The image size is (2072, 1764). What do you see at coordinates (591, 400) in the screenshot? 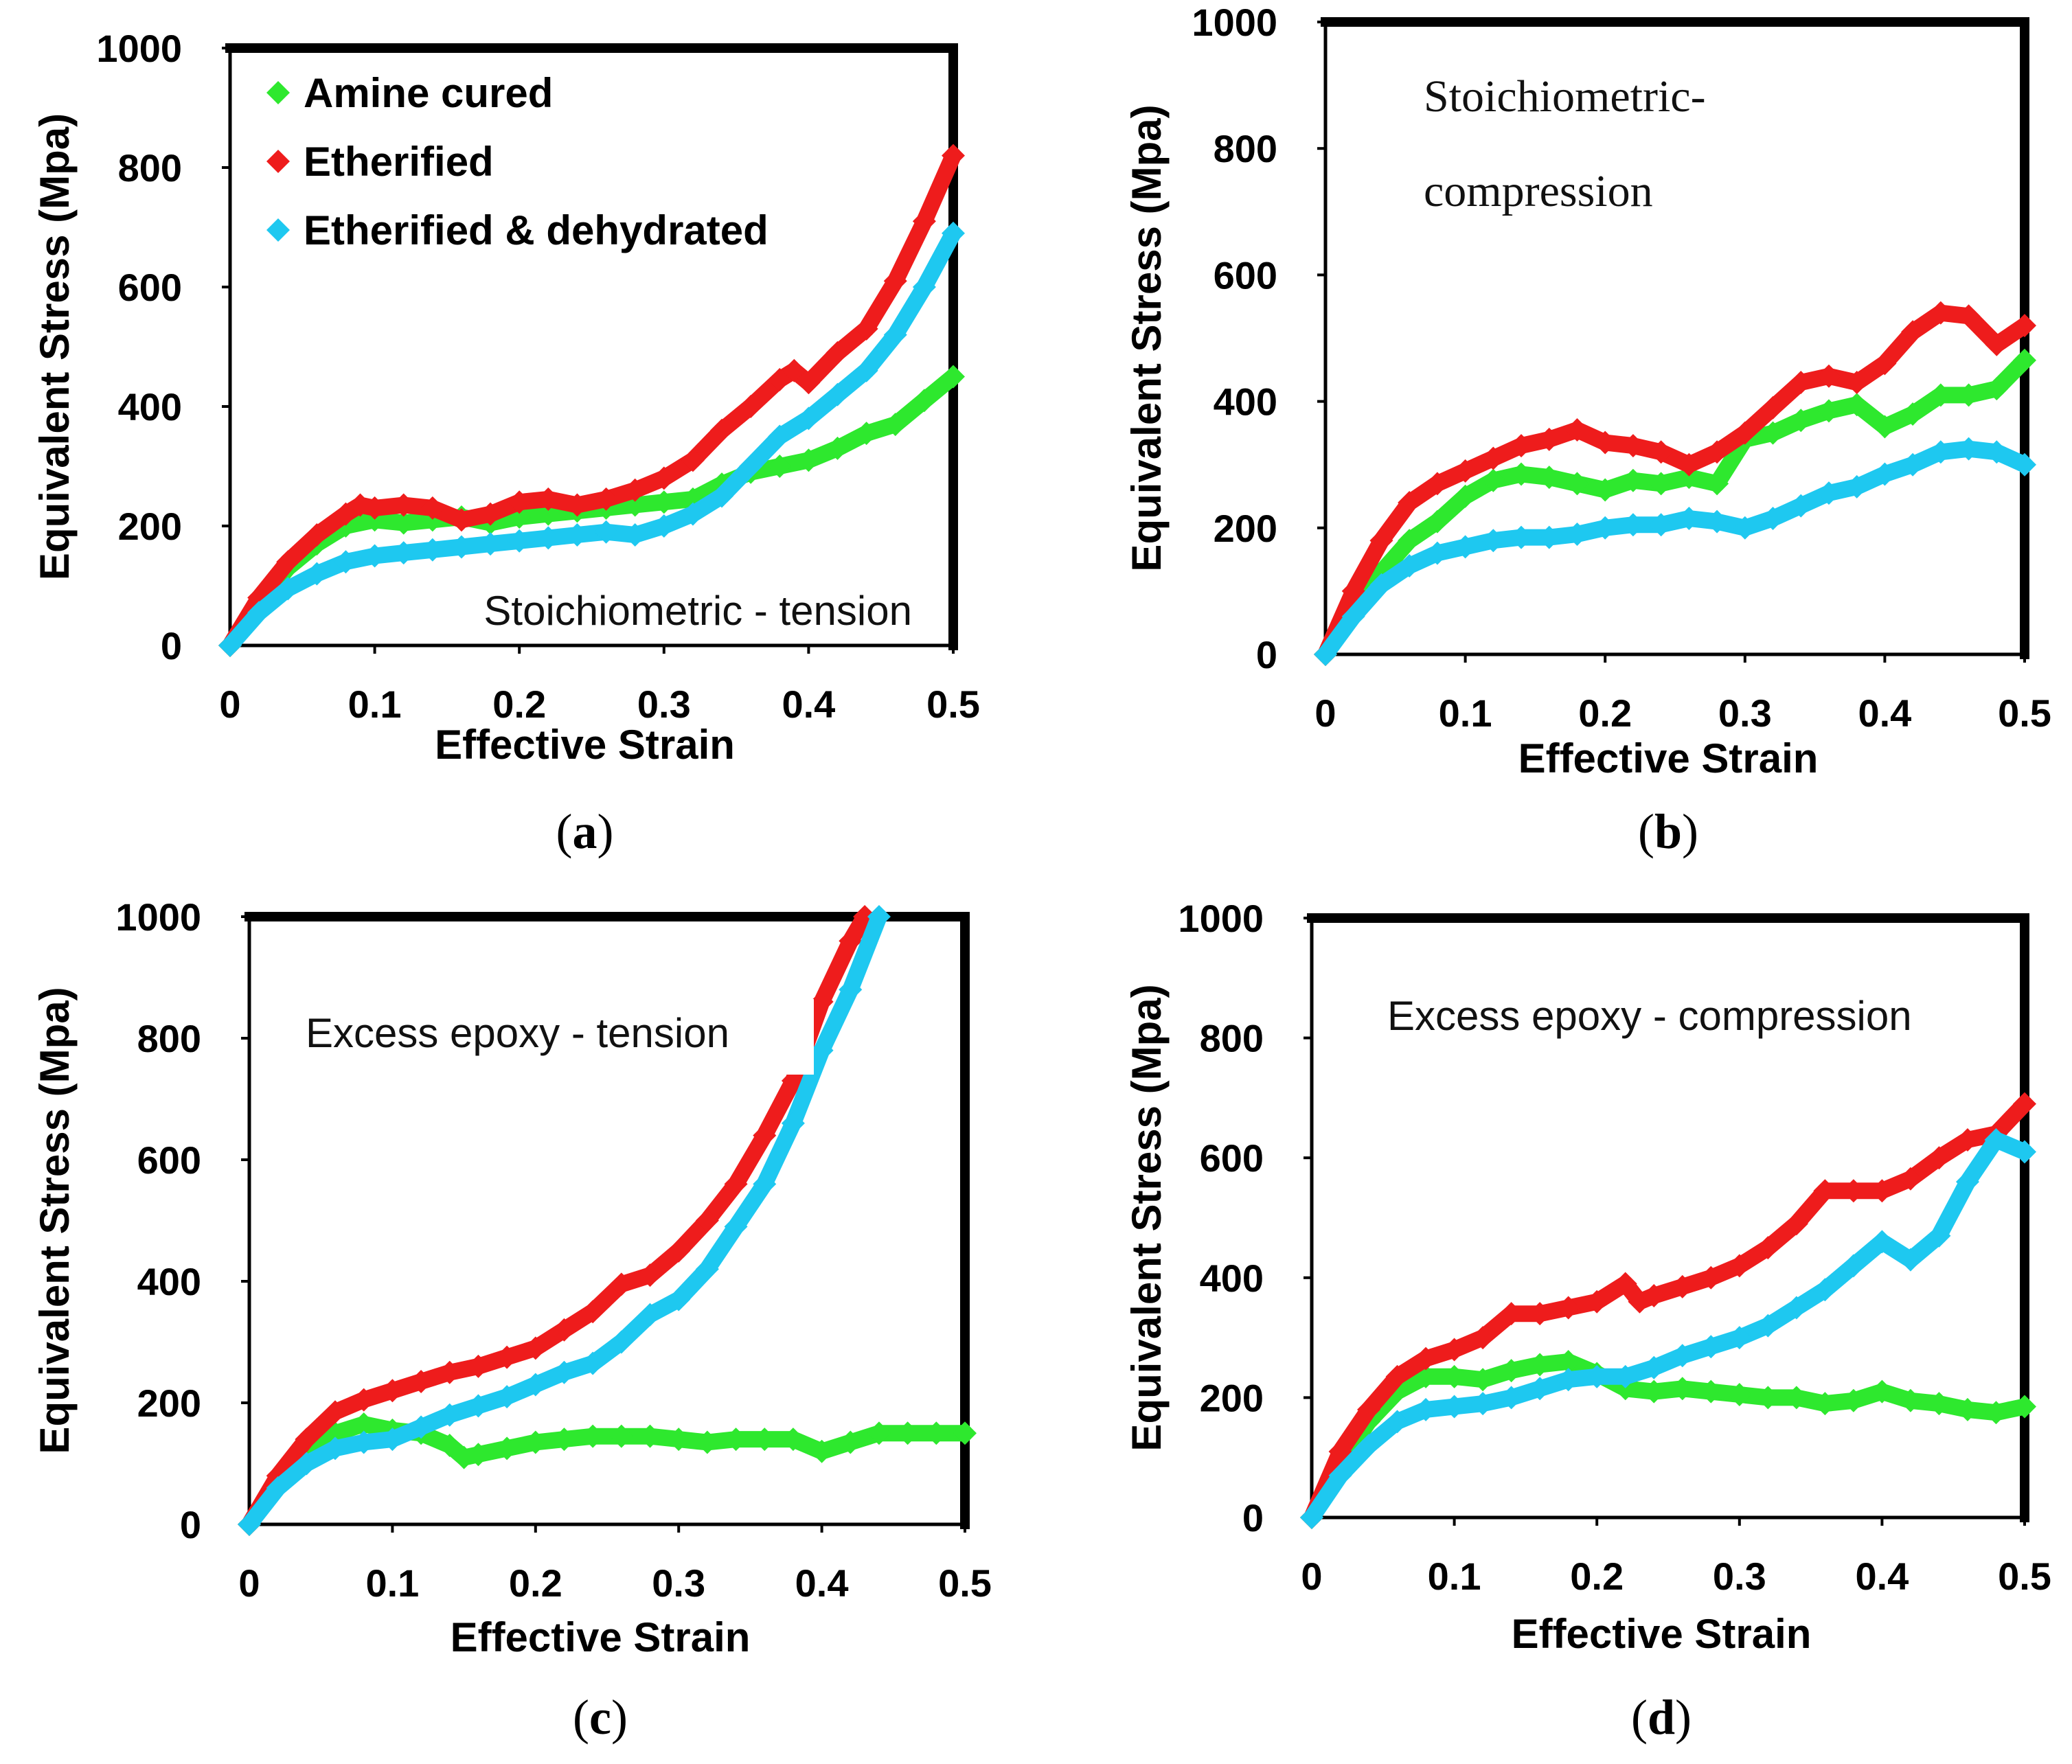
I see `series-line-etherified` at bounding box center [591, 400].